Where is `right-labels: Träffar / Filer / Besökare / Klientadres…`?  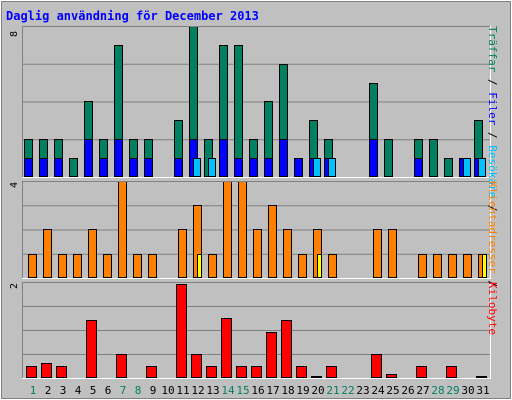 right-labels: Träffar / Filer / Besökare / Klientadres… is located at coordinates (492, 180).